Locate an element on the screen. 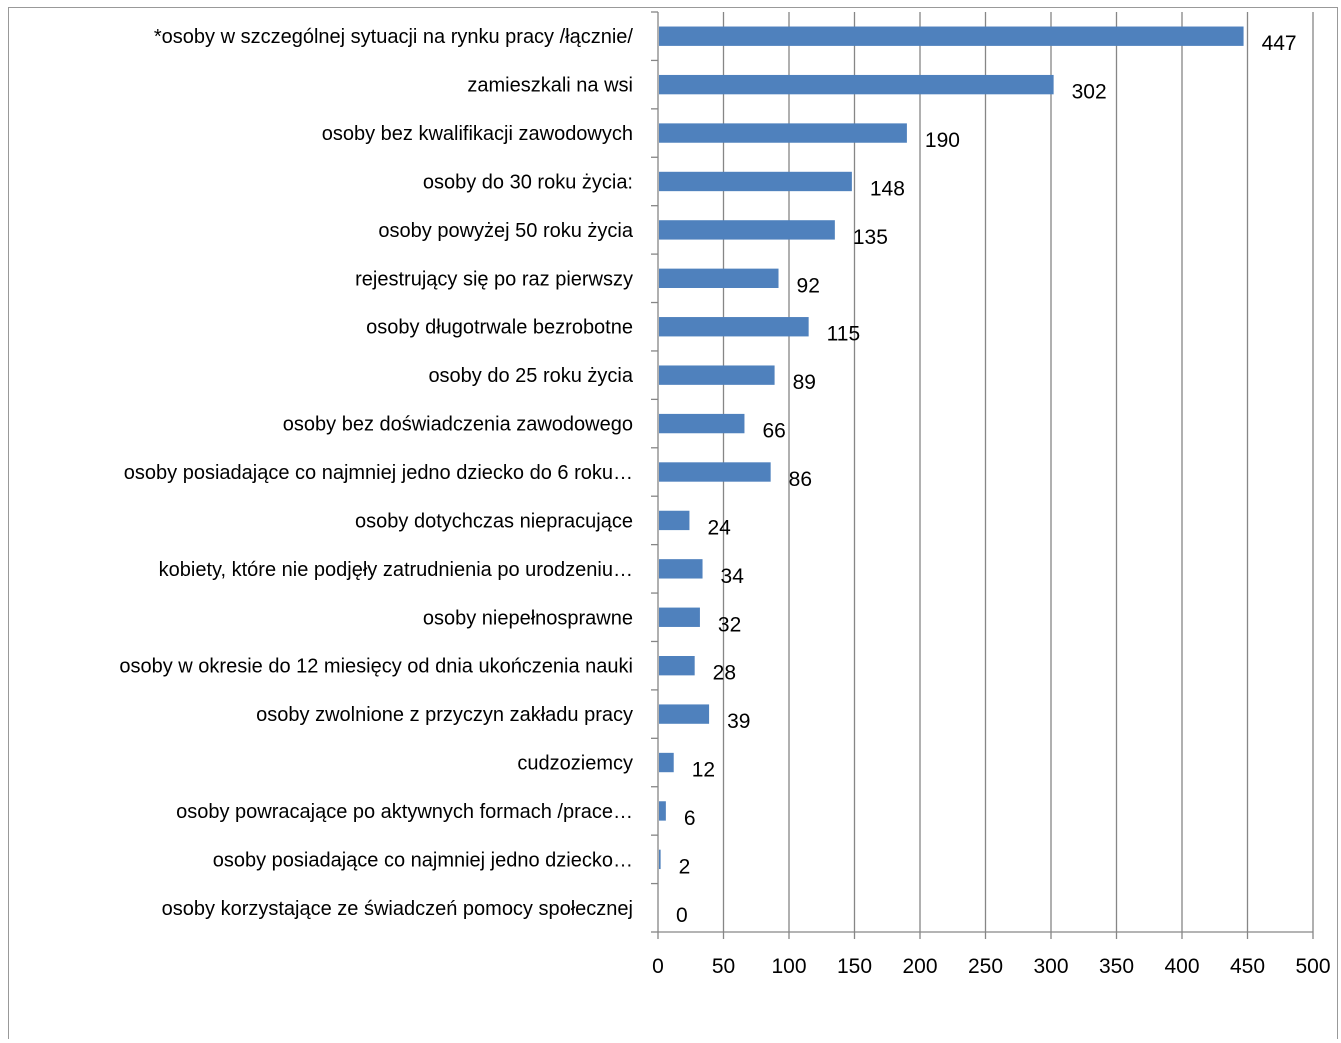  data-label: 148 is located at coordinates (887, 188).